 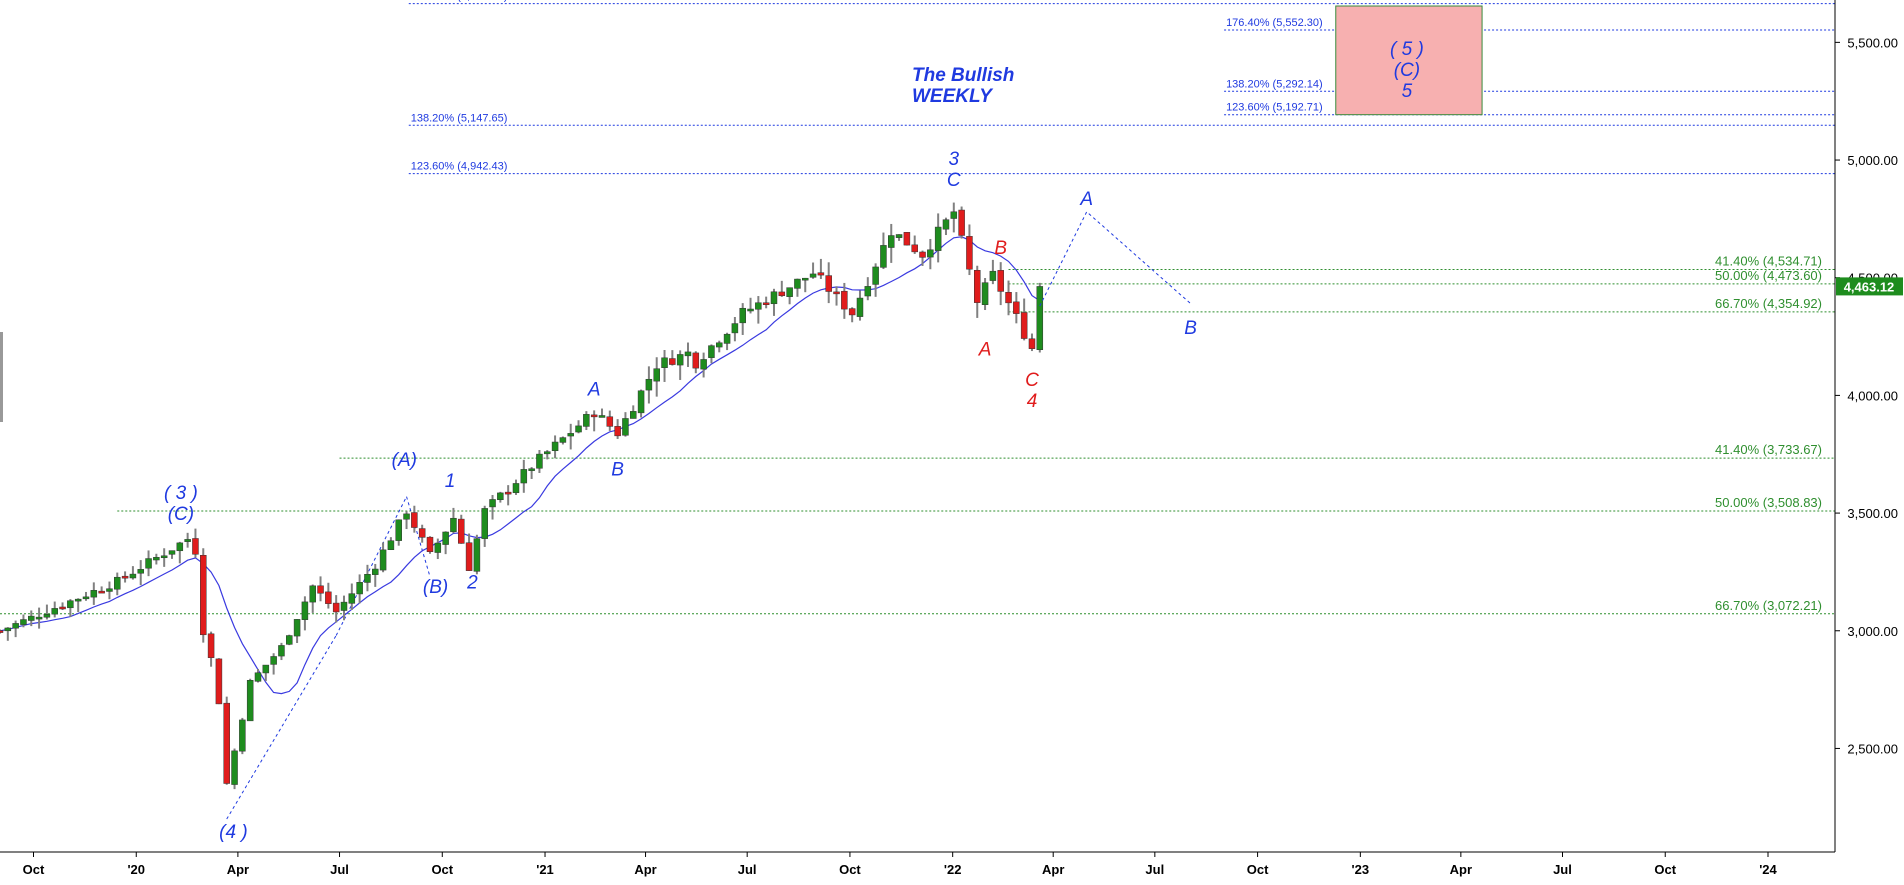 I want to click on wave-label: 4, so click(x=1032, y=401).